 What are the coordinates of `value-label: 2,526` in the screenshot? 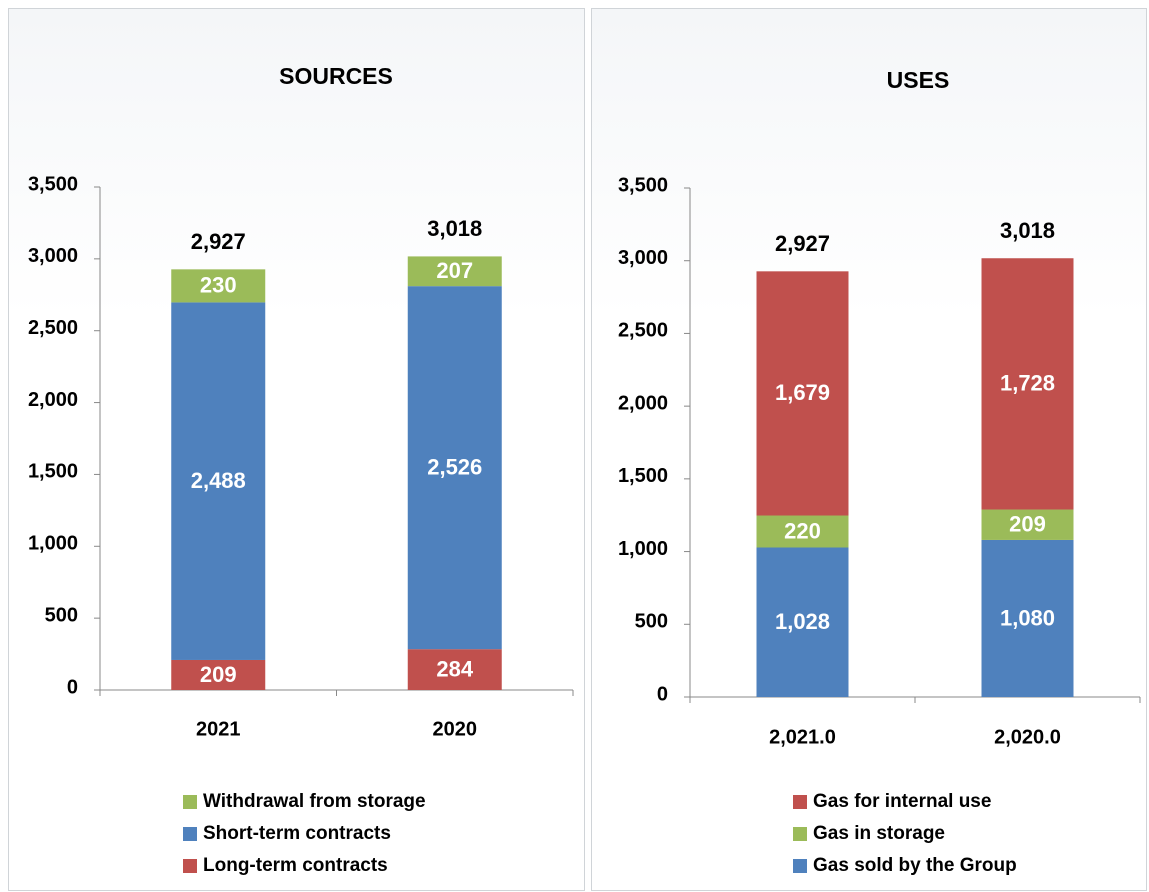 It's located at (454, 466).